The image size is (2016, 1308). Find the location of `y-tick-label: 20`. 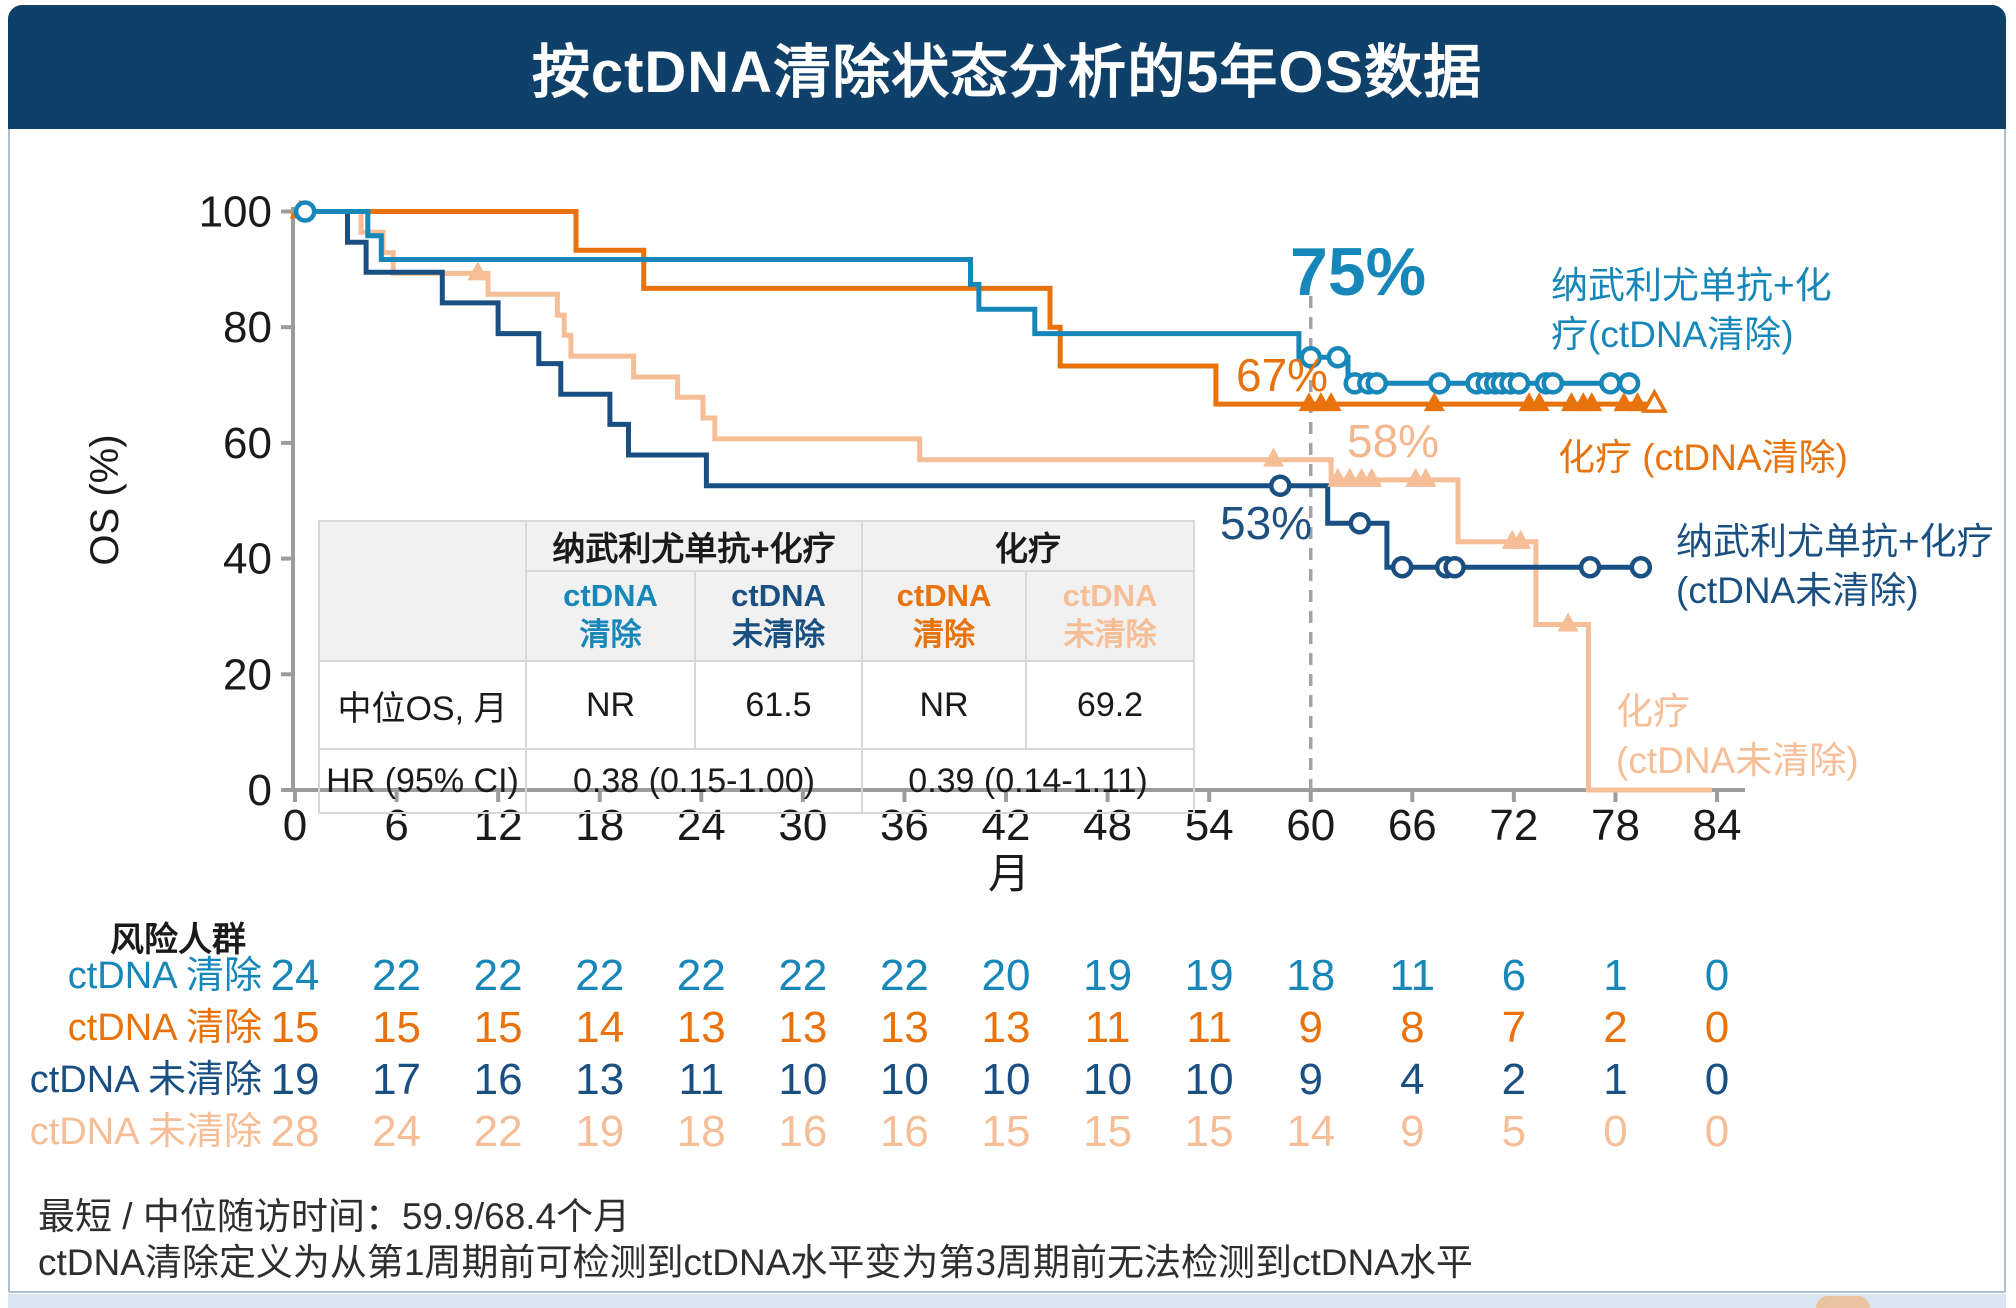

y-tick-label: 20 is located at coordinates (247, 674).